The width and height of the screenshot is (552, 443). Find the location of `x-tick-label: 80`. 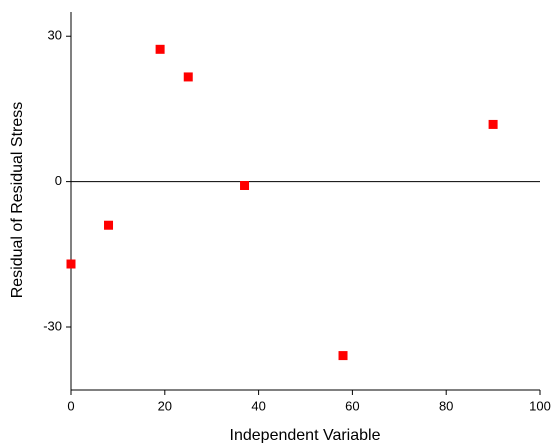

x-tick-label: 80 is located at coordinates (446, 405).